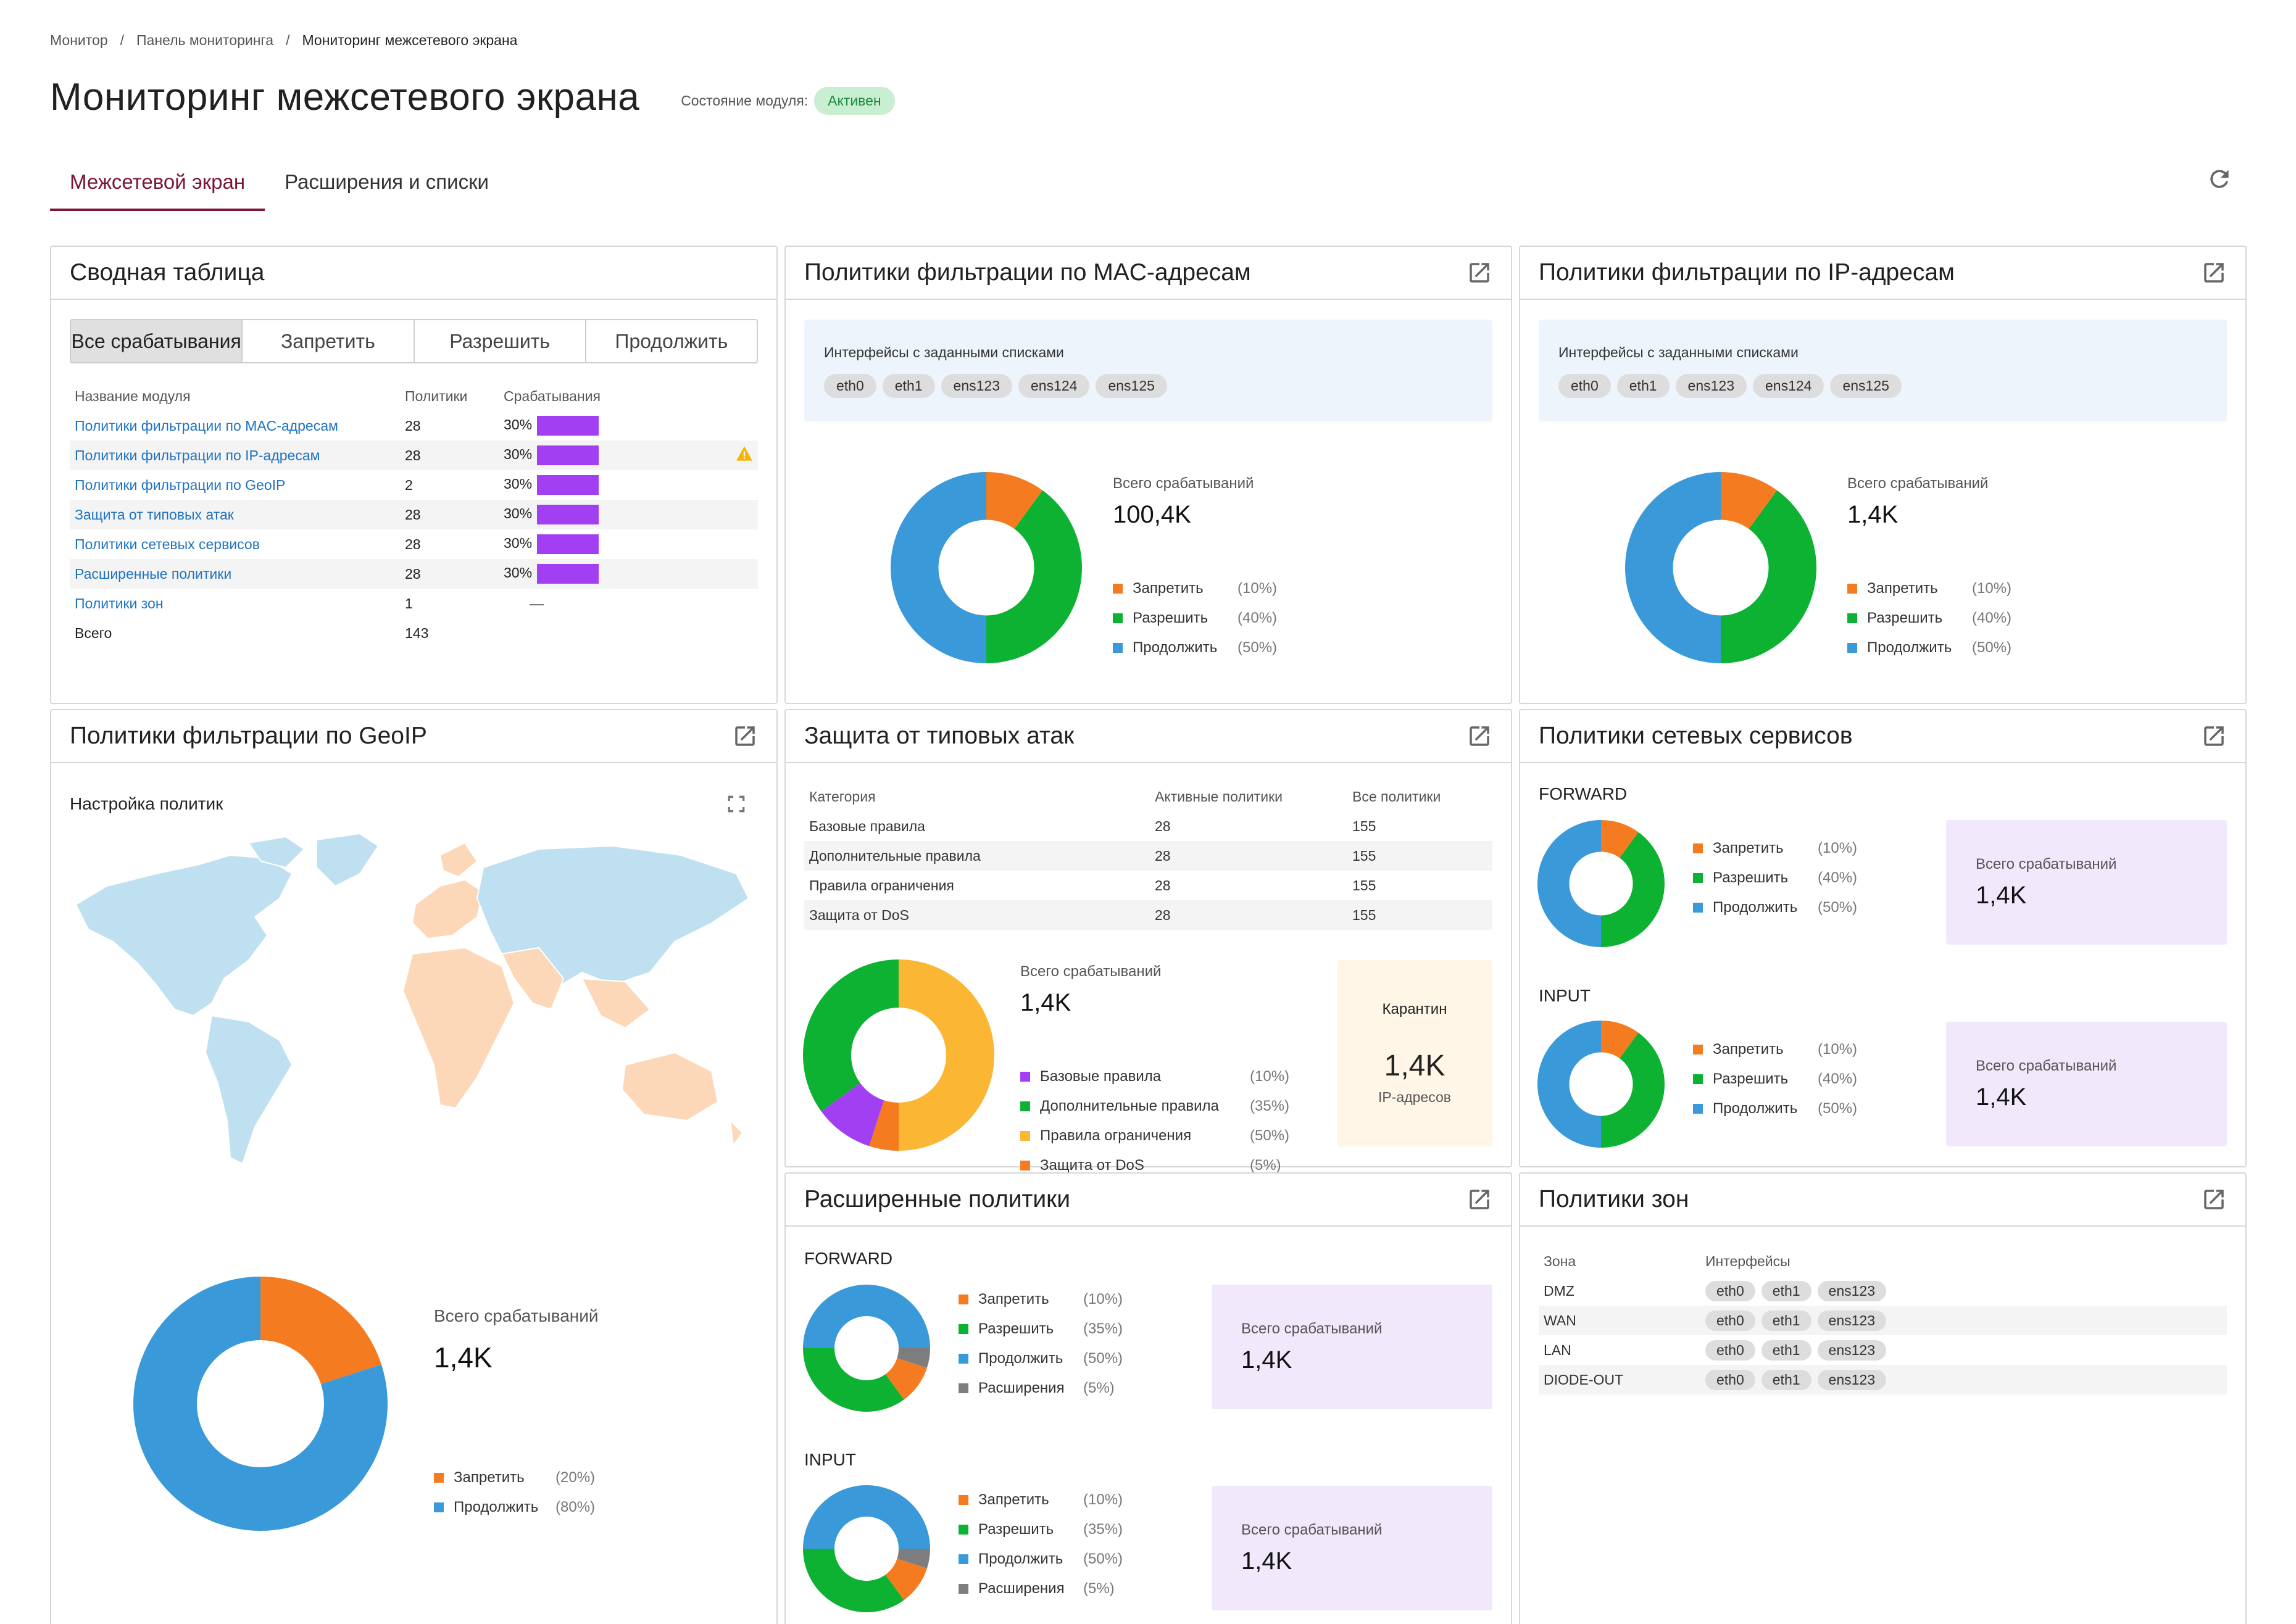 The width and height of the screenshot is (2296, 1624). I want to click on breadcrumb-item-monitor: Монитор, so click(79, 40).